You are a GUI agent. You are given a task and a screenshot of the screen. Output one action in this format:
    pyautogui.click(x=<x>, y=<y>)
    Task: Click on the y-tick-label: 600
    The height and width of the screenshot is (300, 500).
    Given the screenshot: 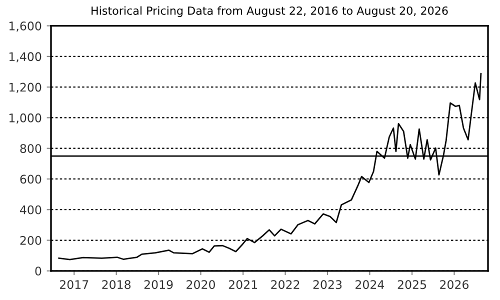 What is the action you would take?
    pyautogui.click(x=31, y=179)
    